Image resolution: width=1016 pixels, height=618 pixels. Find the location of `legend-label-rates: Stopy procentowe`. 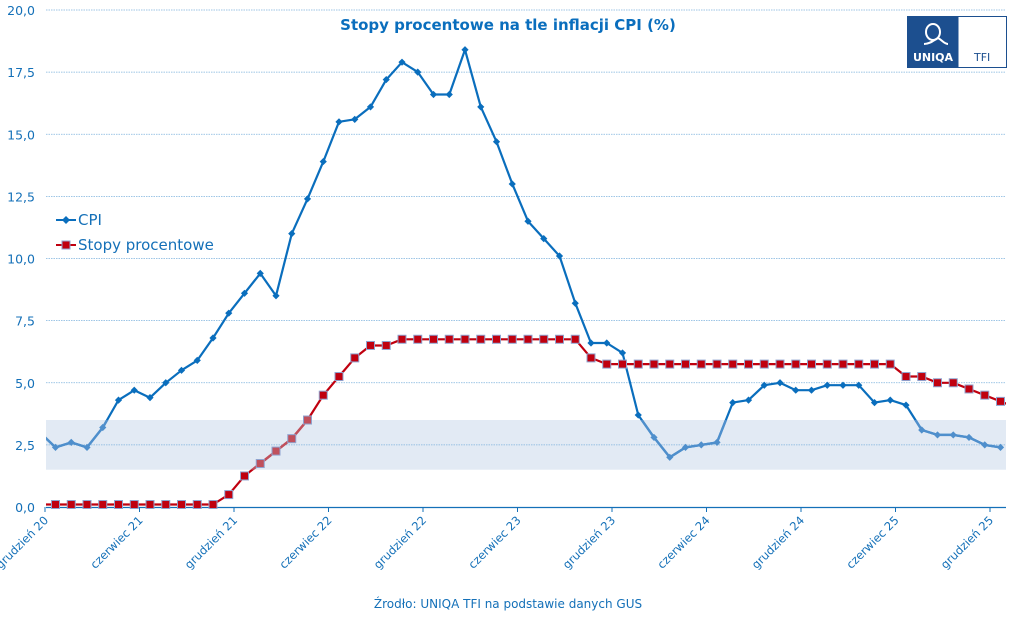

legend-label-rates: Stopy procentowe is located at coordinates (146, 245).